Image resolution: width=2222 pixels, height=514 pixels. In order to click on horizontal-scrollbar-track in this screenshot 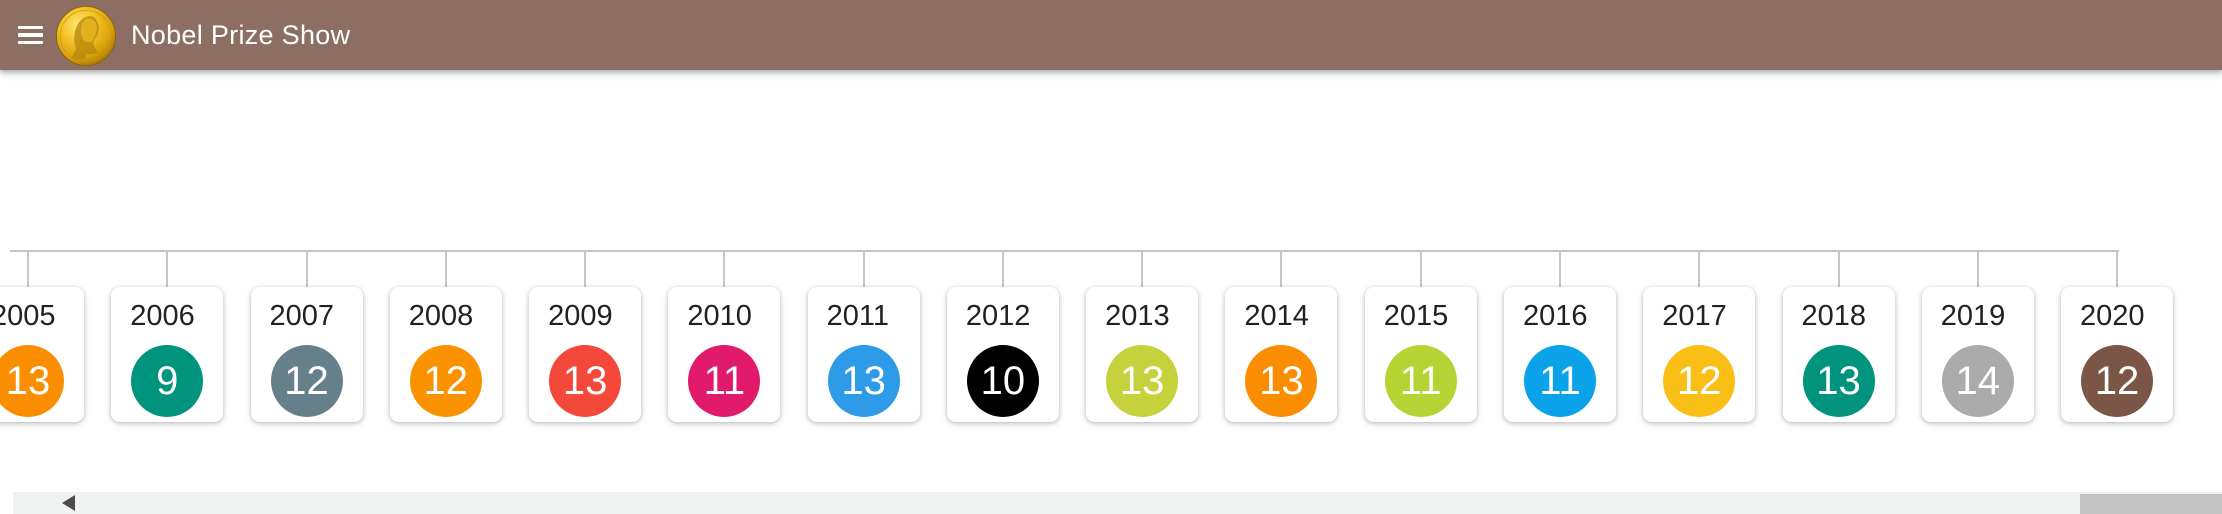, I will do `click(1117, 503)`.